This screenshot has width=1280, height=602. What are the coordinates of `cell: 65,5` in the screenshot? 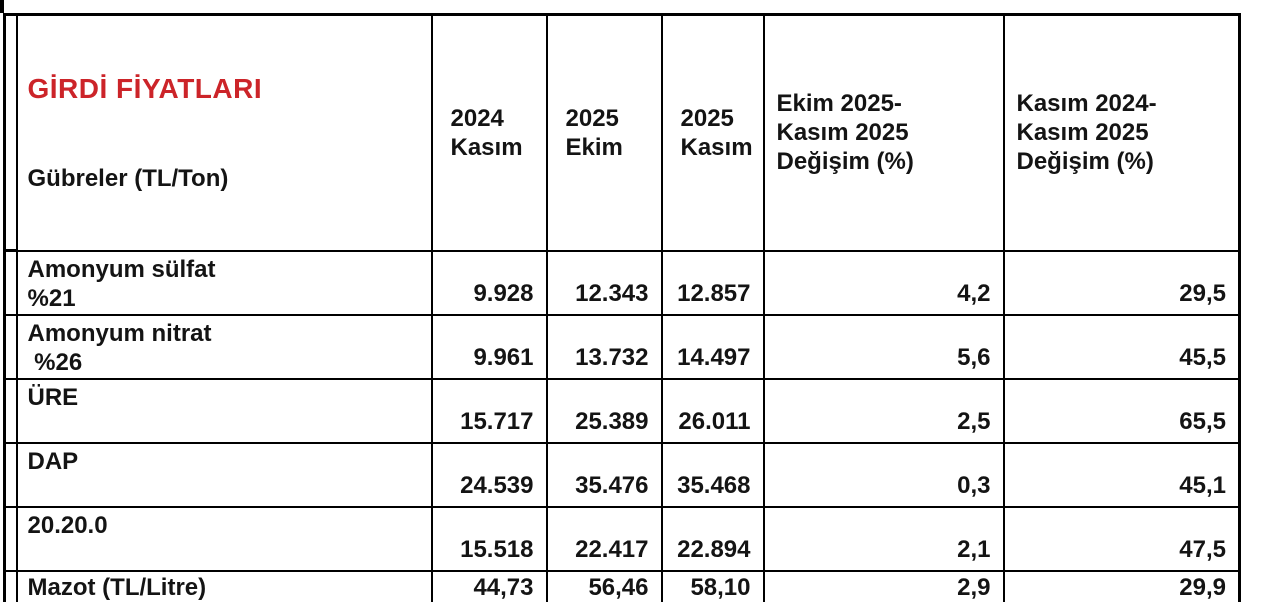 It's located at (1121, 410).